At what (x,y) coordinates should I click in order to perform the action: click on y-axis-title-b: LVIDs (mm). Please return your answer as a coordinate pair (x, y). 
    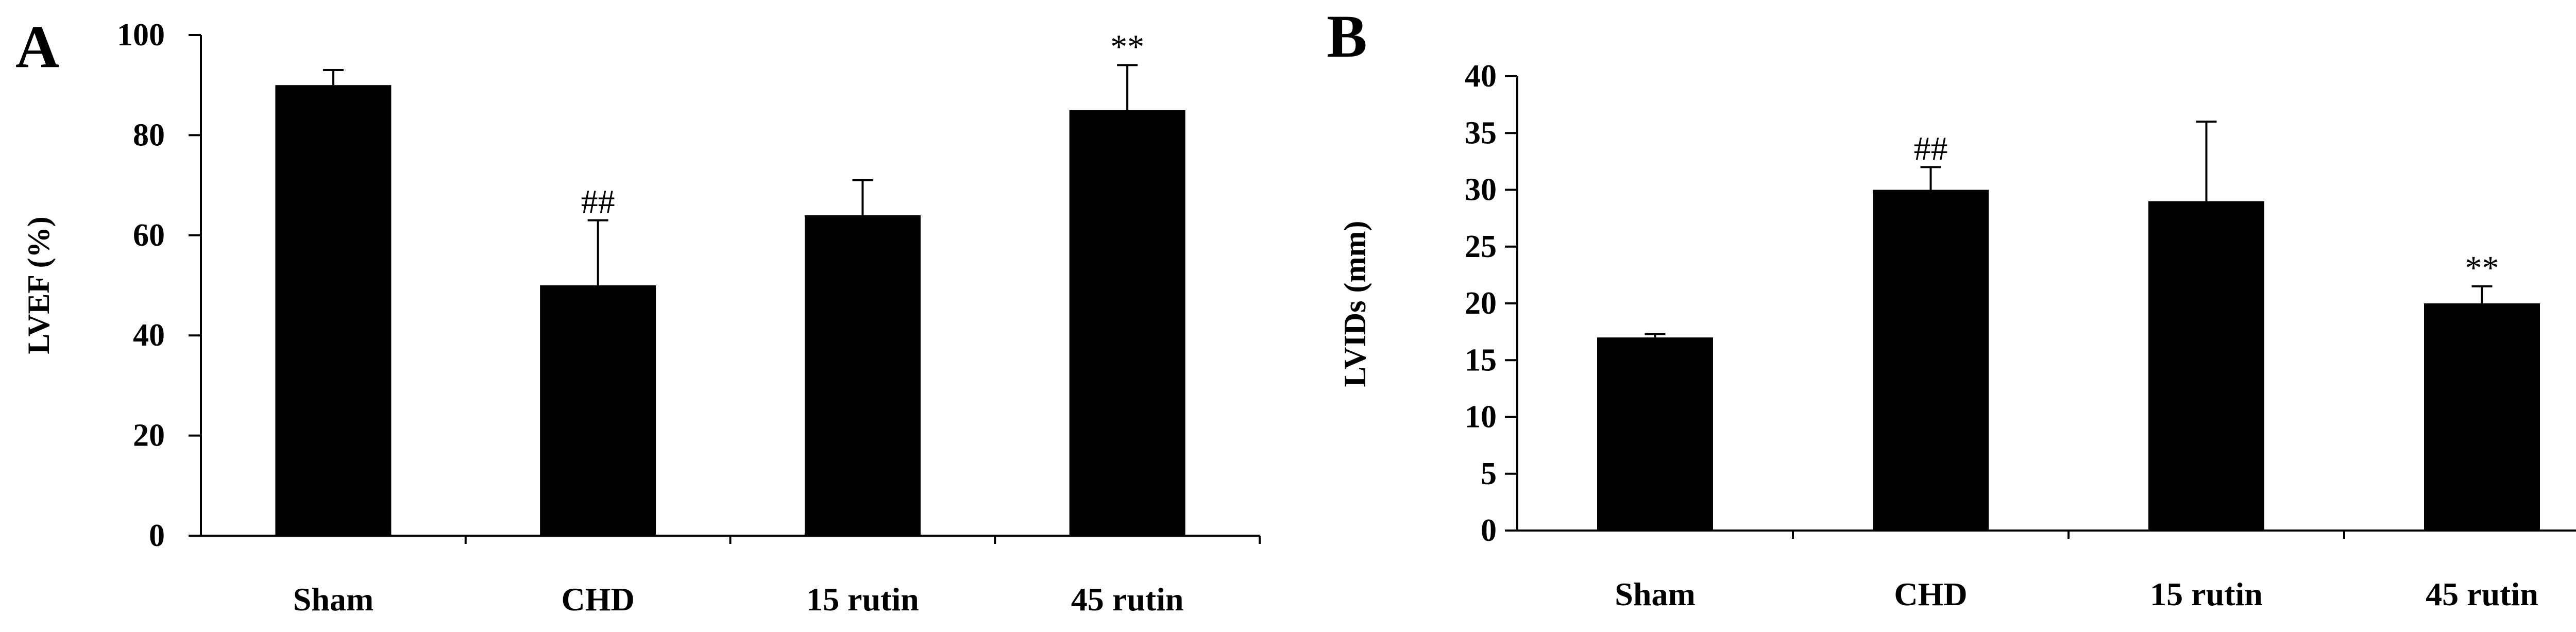
    Looking at the image, I should click on (1355, 304).